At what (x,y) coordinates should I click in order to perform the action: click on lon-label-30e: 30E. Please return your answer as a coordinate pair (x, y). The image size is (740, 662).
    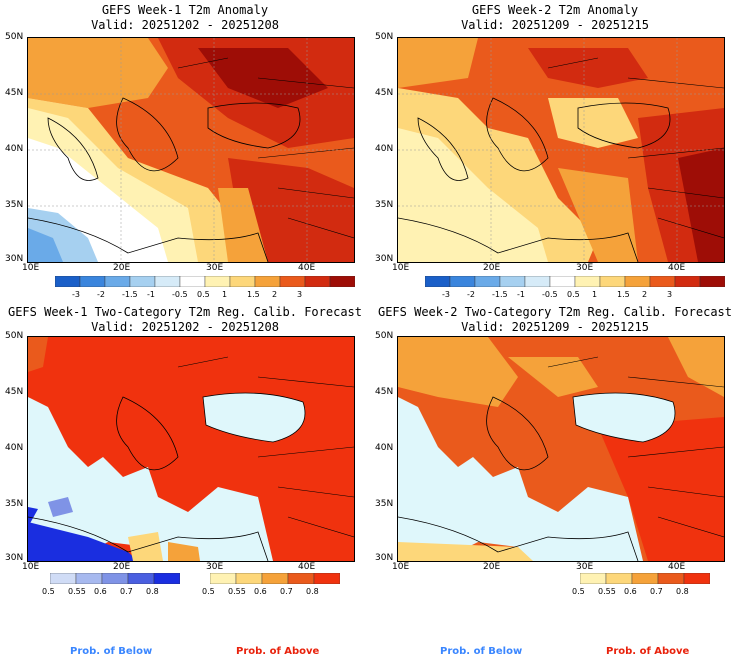
    Looking at the image, I should click on (585, 268).